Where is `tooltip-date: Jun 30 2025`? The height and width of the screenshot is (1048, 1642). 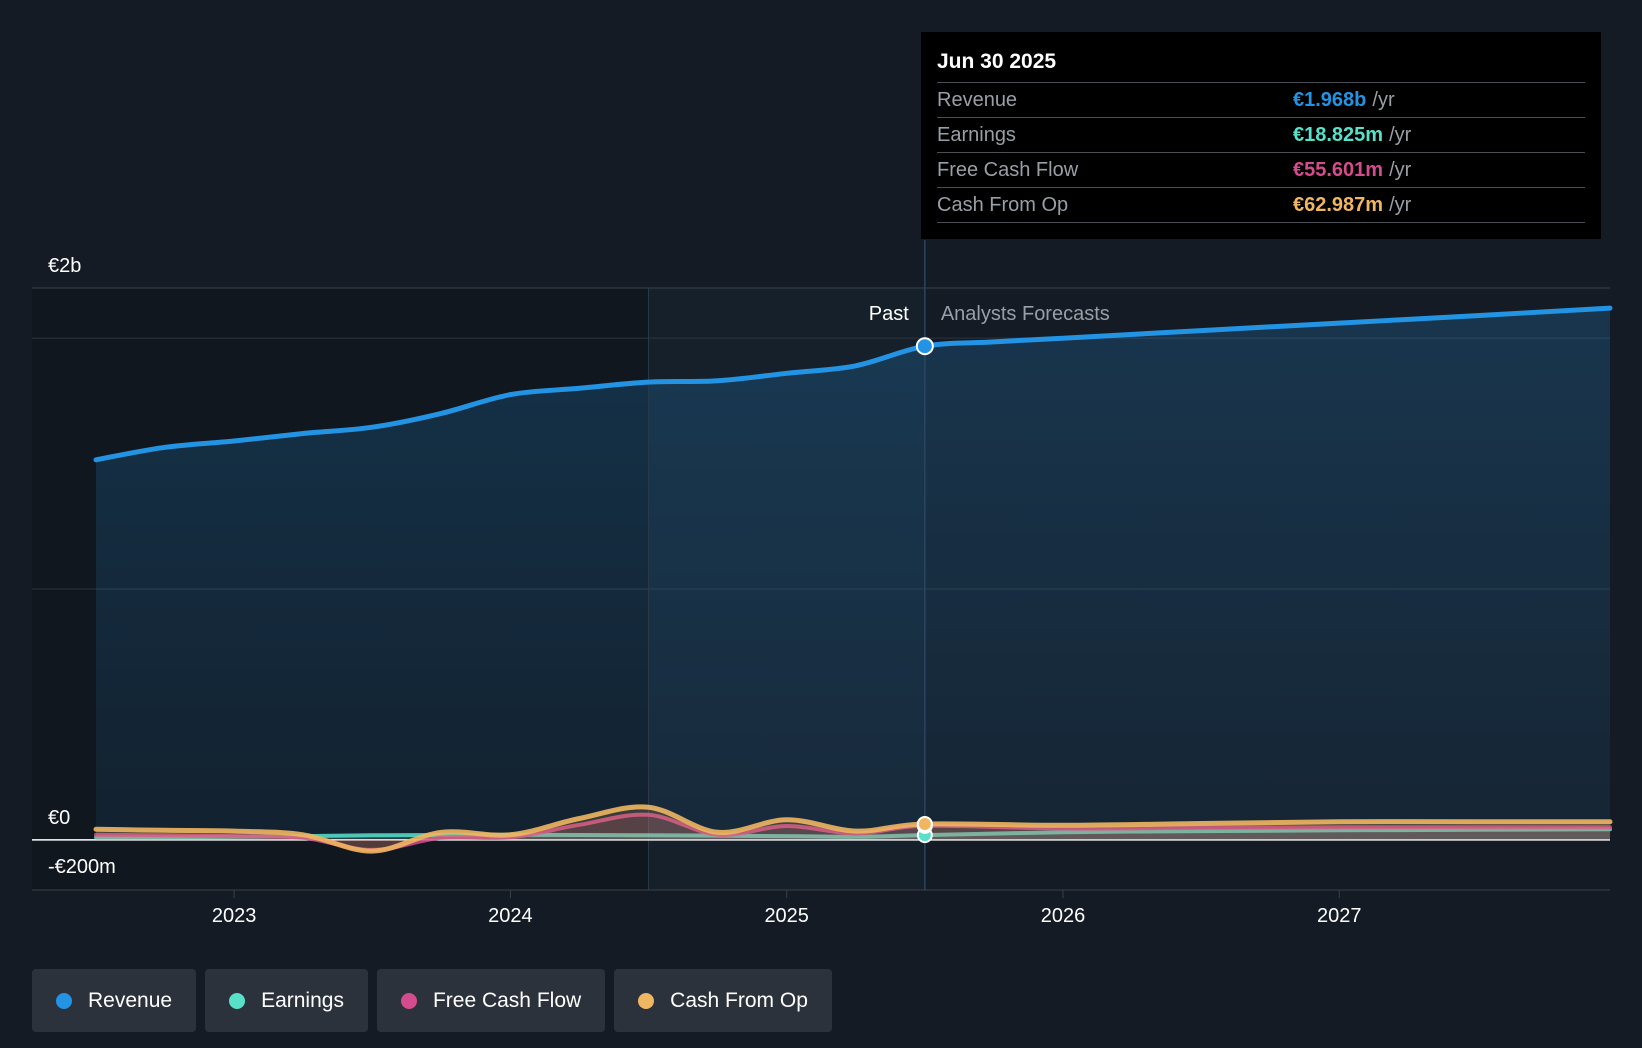
tooltip-date: Jun 30 2025 is located at coordinates (997, 61).